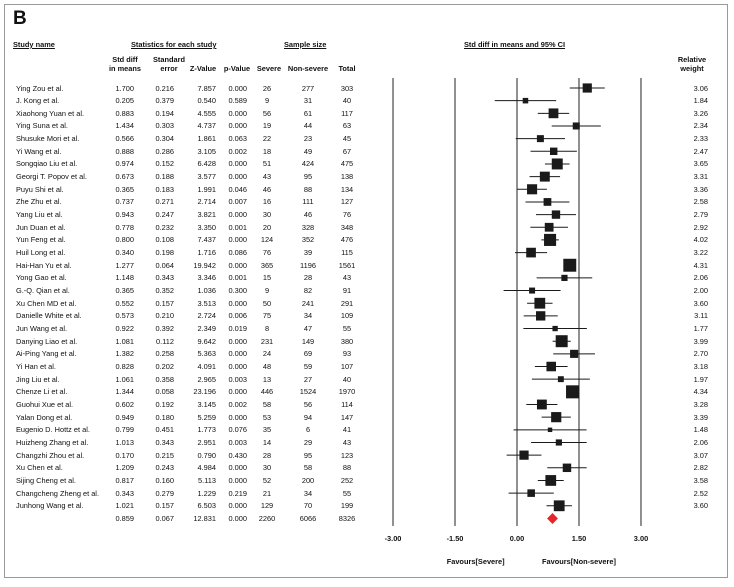 The width and height of the screenshot is (734, 587). Describe the element at coordinates (125, 367) in the screenshot. I see `cell-smd: 0.828` at that location.